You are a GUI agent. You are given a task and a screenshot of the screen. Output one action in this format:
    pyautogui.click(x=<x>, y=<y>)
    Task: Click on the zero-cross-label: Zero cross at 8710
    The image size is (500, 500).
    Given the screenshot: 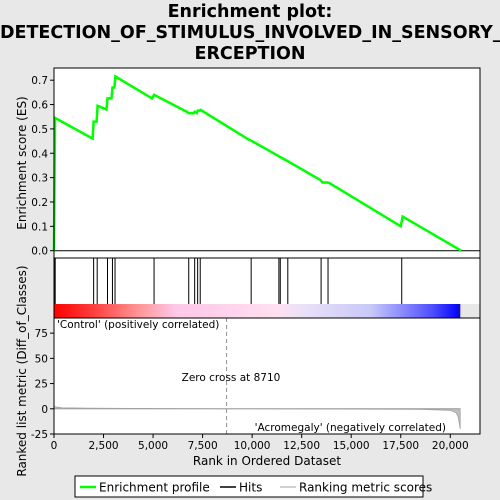 What is the action you would take?
    pyautogui.click(x=231, y=378)
    